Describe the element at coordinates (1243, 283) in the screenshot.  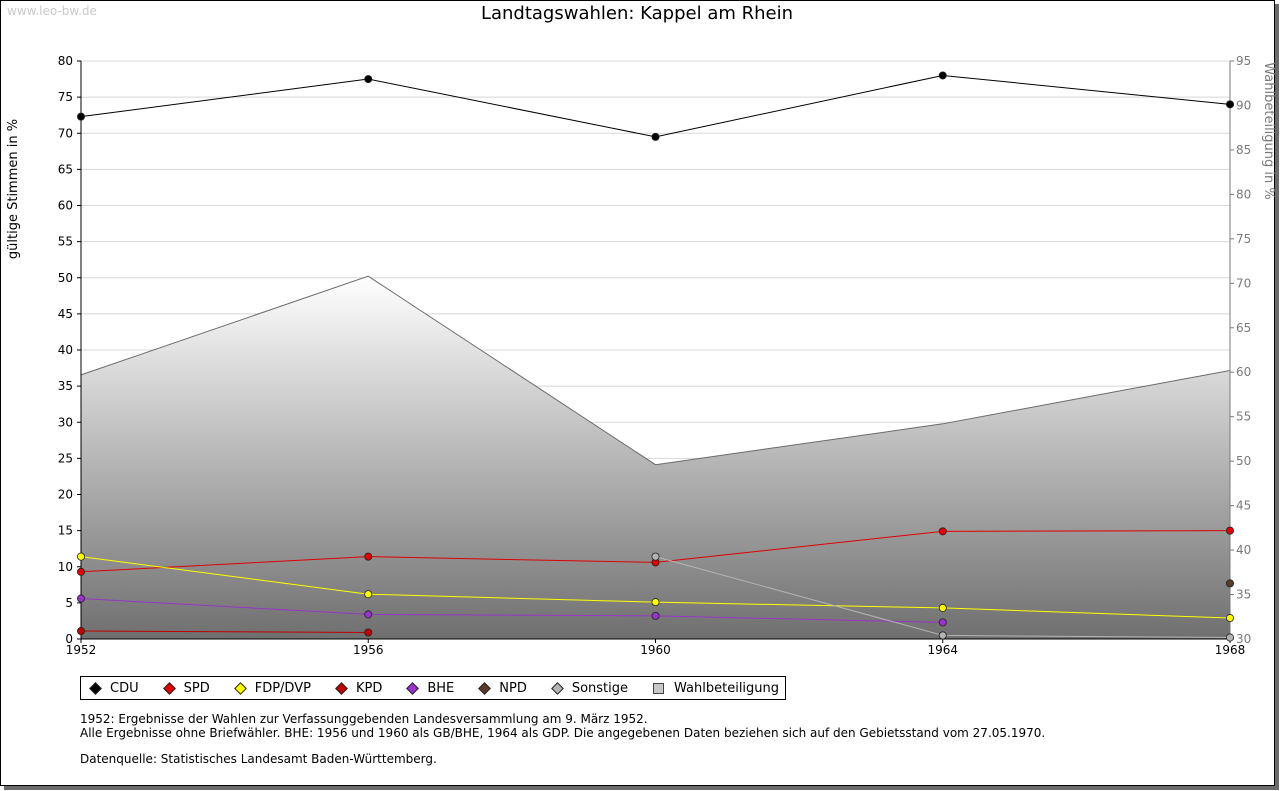
I see `y-right-tick-label: 70` at that location.